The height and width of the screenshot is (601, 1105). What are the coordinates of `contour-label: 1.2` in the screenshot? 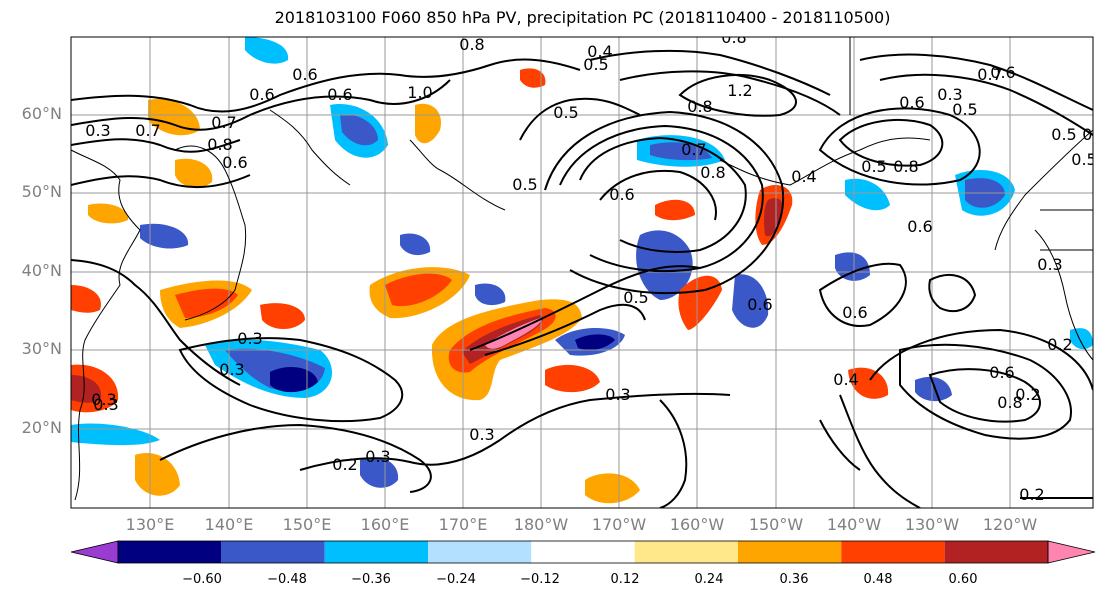 It's located at (739, 90).